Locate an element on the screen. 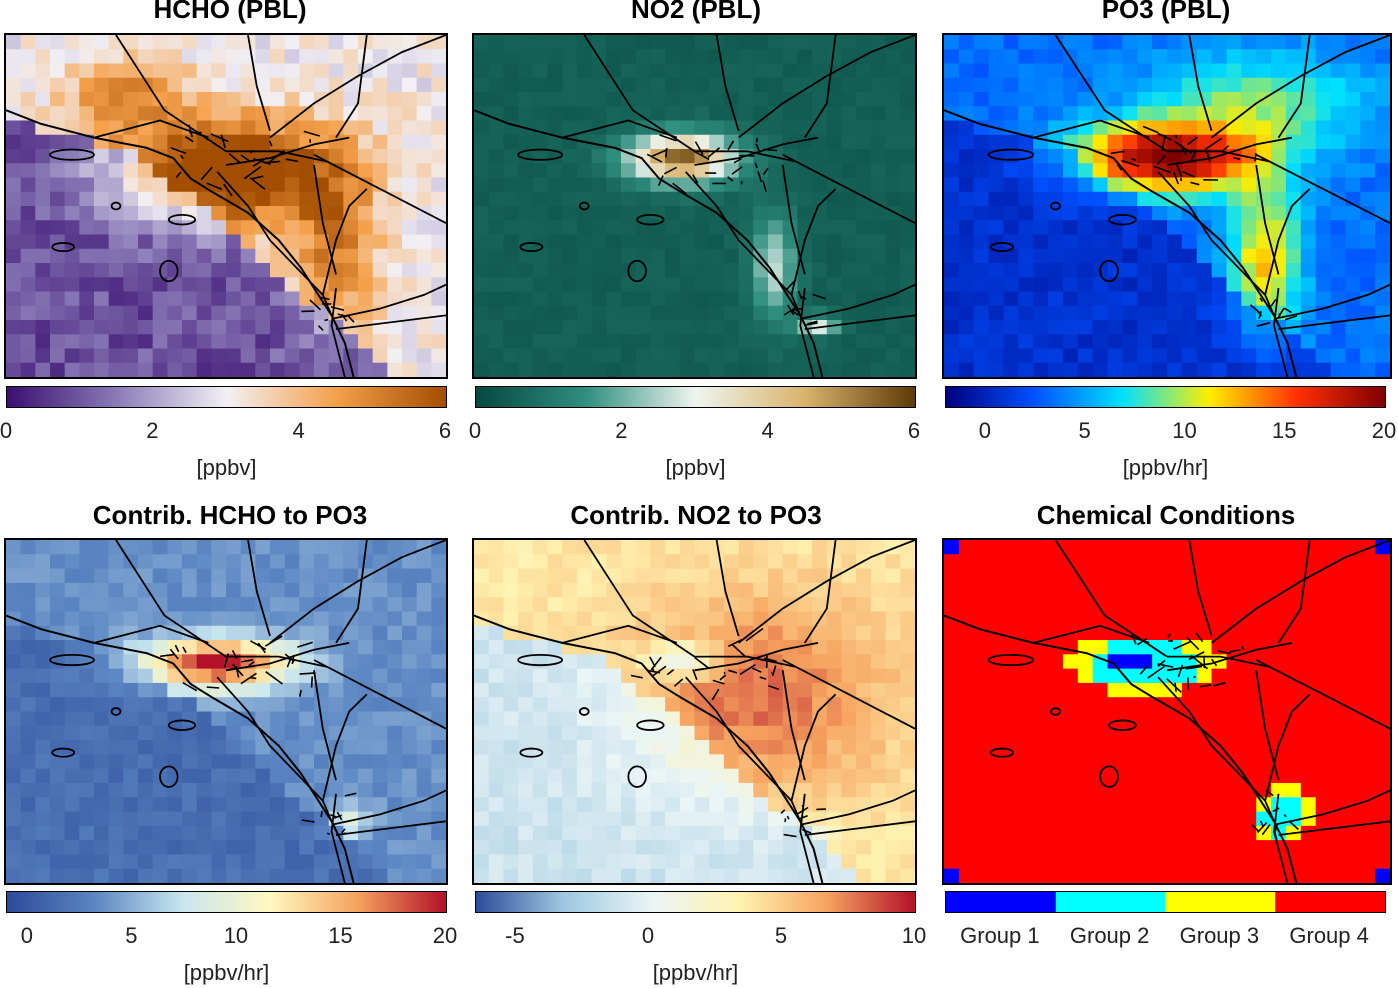 This screenshot has width=1398, height=988. unit-label-hcho: [ppbv] is located at coordinates (226, 467).